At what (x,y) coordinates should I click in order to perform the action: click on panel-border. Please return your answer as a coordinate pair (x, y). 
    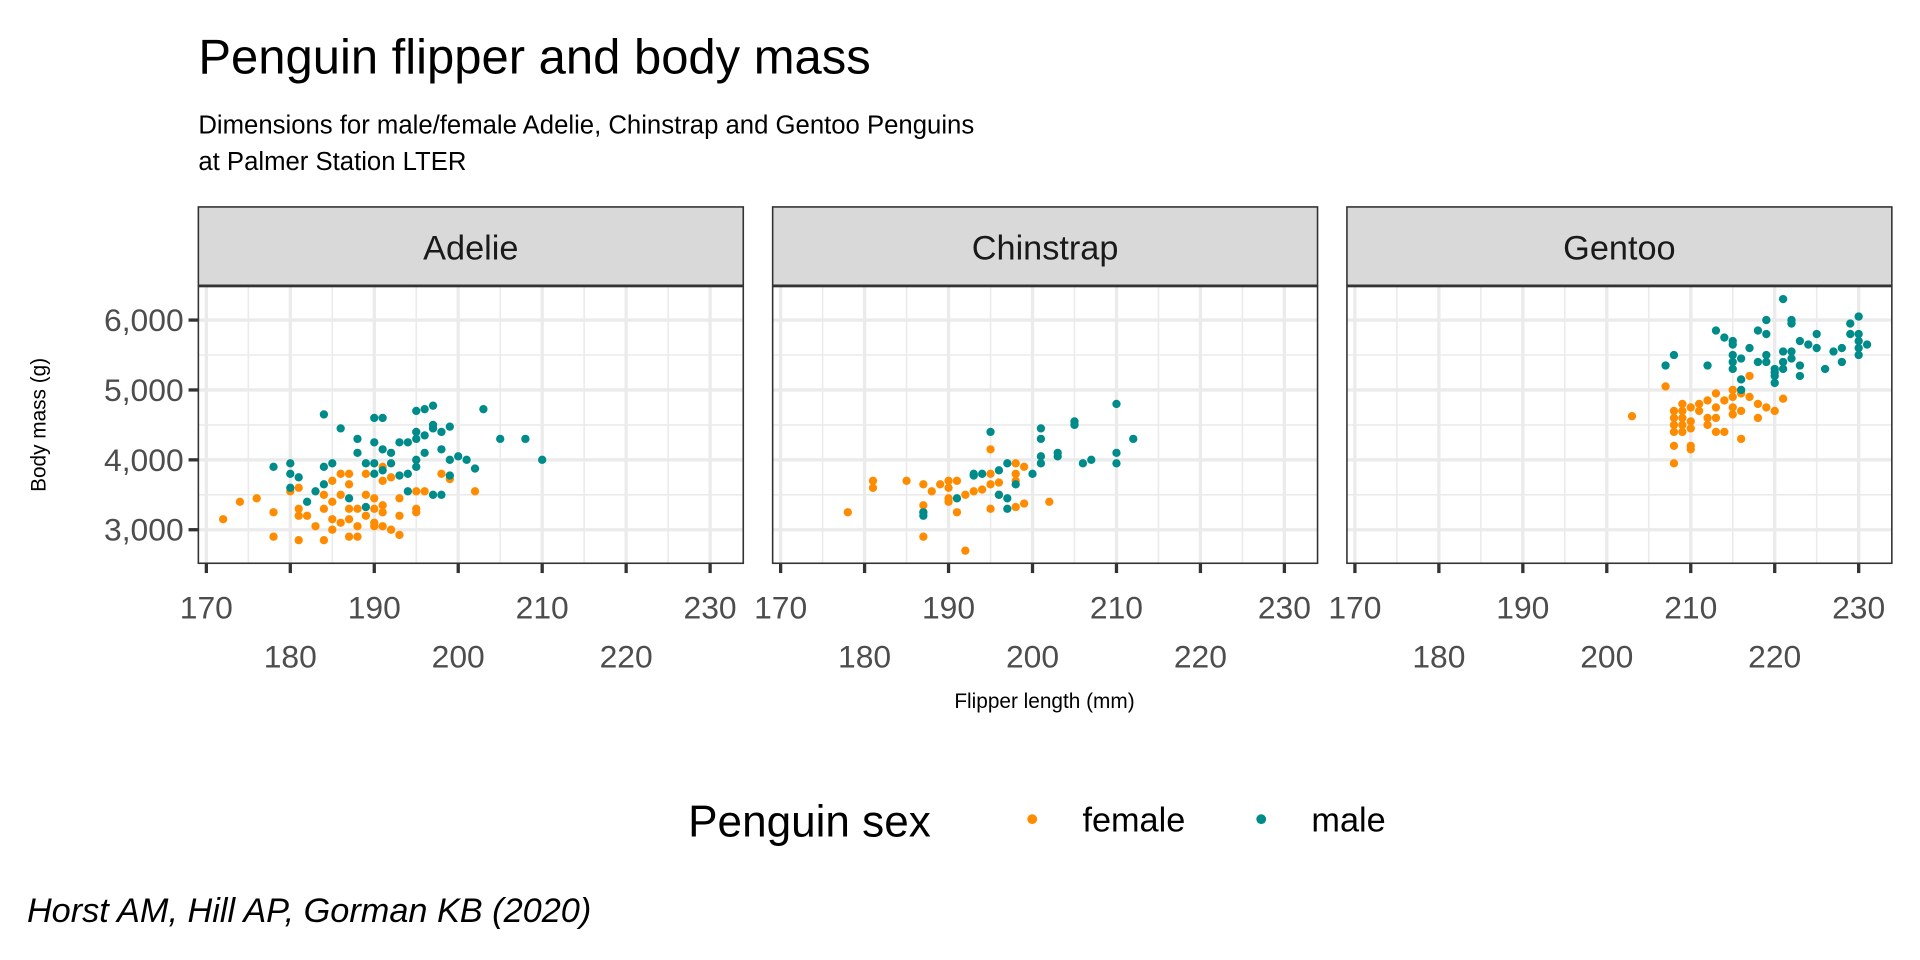
    Looking at the image, I should click on (1619, 425).